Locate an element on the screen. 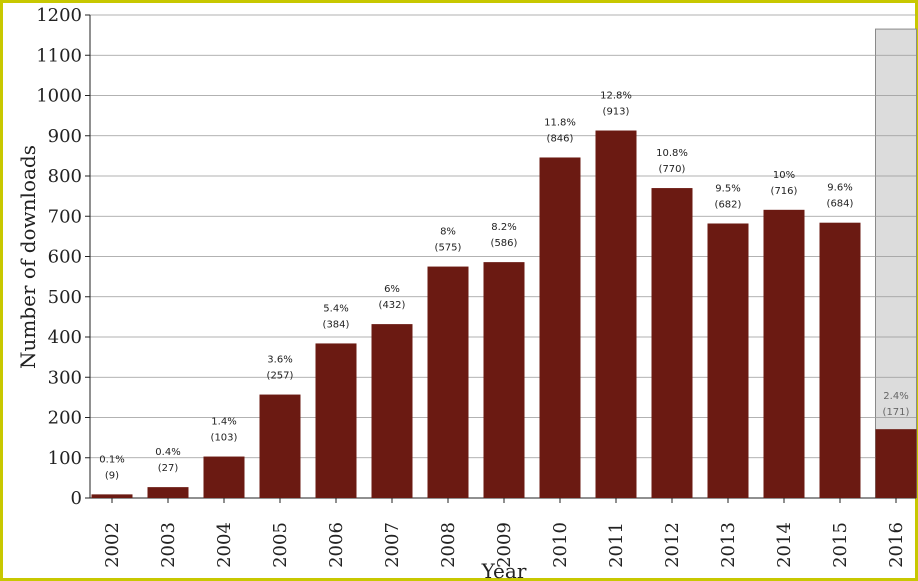 The image size is (918, 581). x-tick-label: 2012 is located at coordinates (672, 545).